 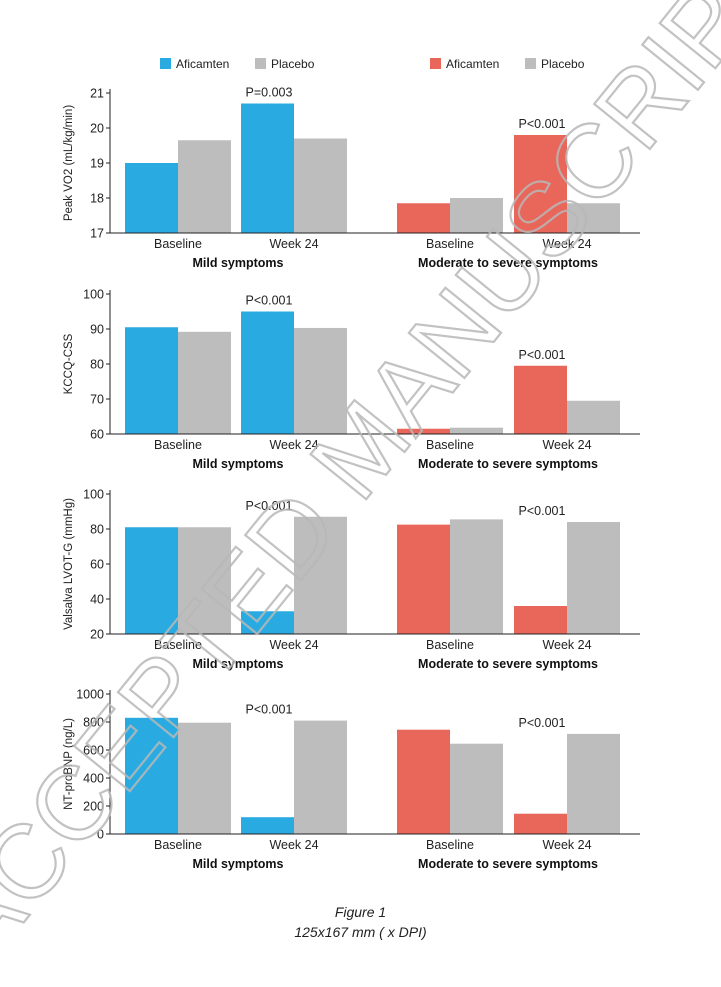 I want to click on y-axis-label: KCCQ-CSS, so click(x=69, y=363).